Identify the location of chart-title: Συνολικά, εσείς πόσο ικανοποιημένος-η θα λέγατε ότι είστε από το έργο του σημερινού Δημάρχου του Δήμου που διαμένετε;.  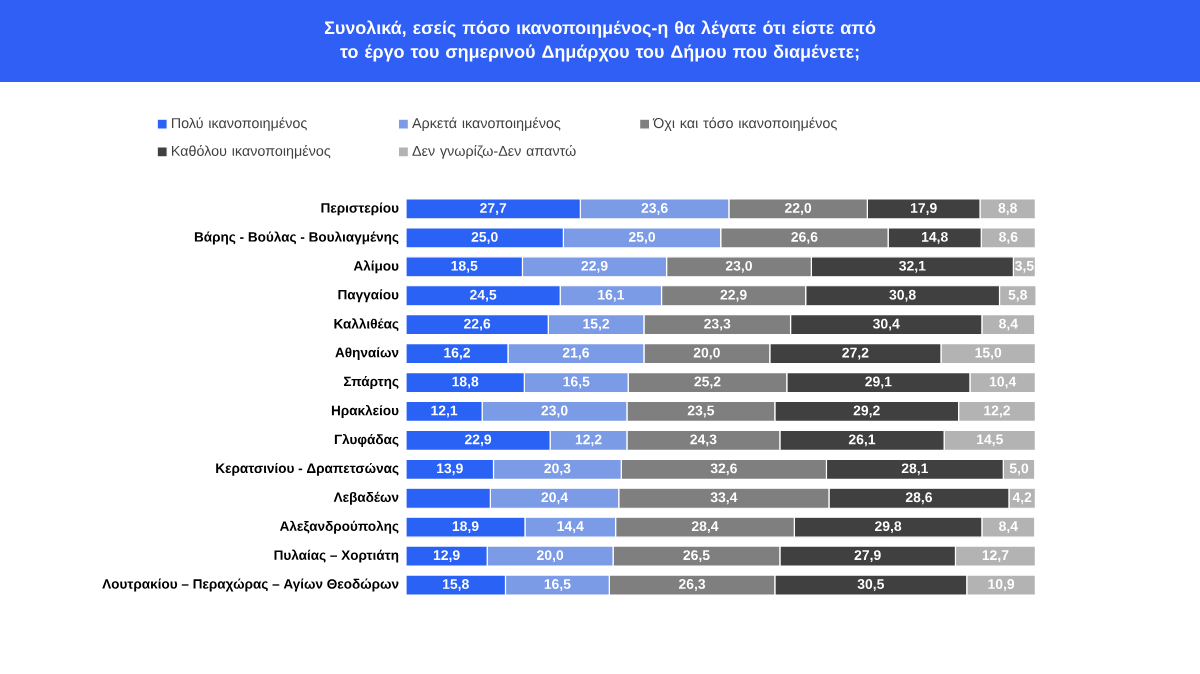
(600, 41).